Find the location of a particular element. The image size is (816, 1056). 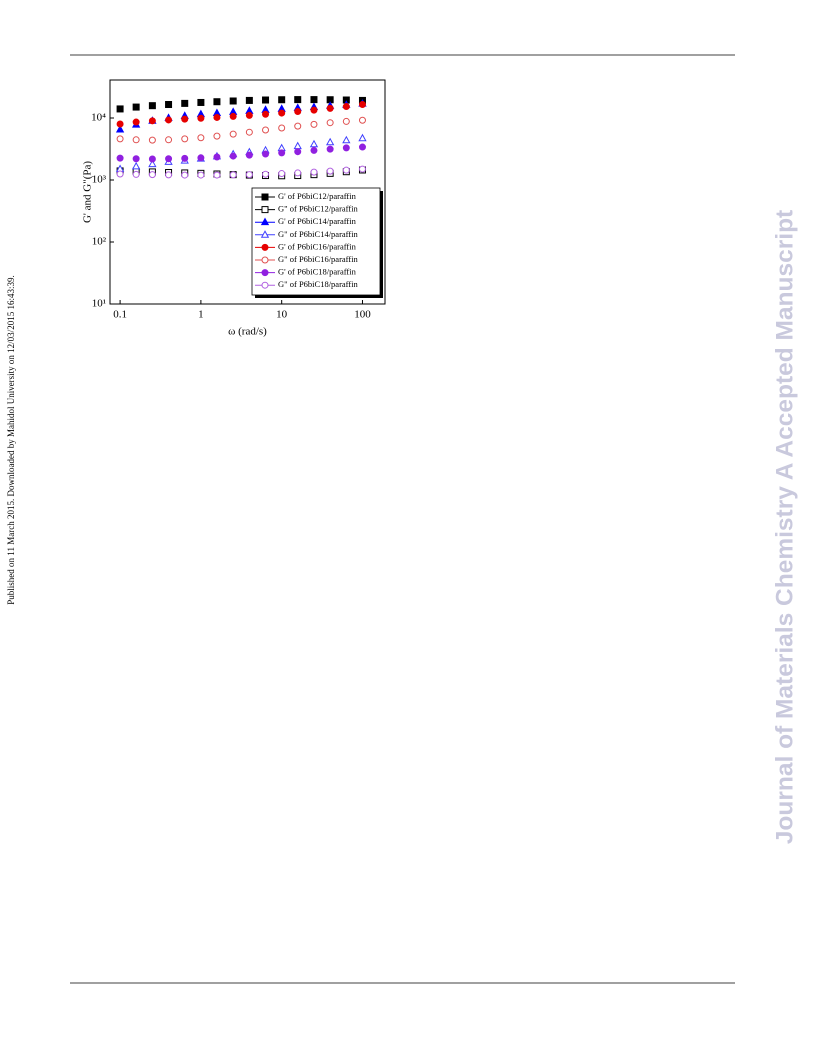

x-tick-label: 0.1 is located at coordinates (120, 315).